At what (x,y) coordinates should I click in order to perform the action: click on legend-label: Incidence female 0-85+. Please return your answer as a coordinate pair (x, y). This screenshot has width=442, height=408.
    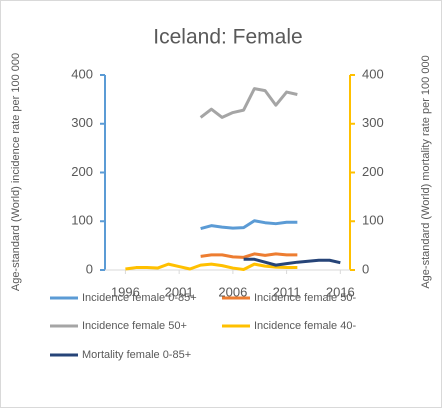
    Looking at the image, I should click on (139, 298).